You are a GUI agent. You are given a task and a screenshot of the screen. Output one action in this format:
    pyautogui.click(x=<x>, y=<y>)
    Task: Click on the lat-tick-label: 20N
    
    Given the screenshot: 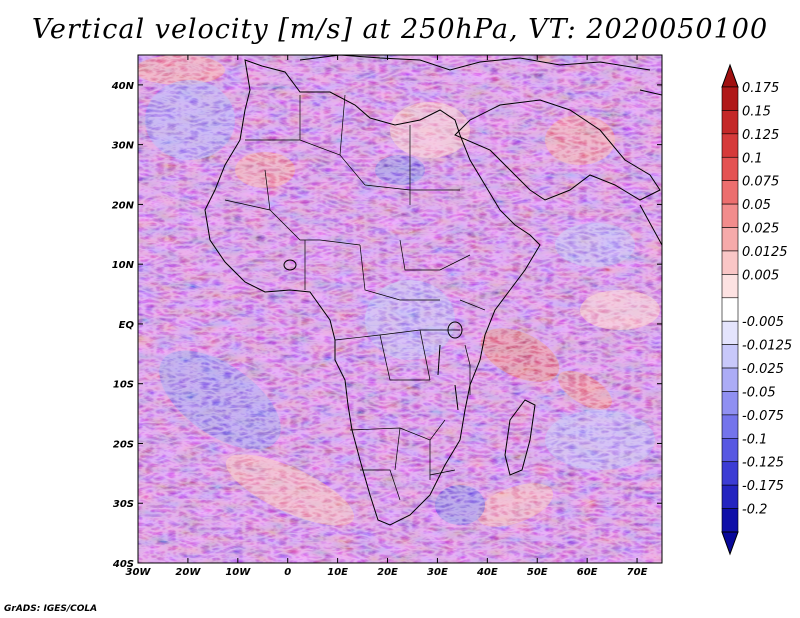 What is the action you would take?
    pyautogui.click(x=123, y=205)
    